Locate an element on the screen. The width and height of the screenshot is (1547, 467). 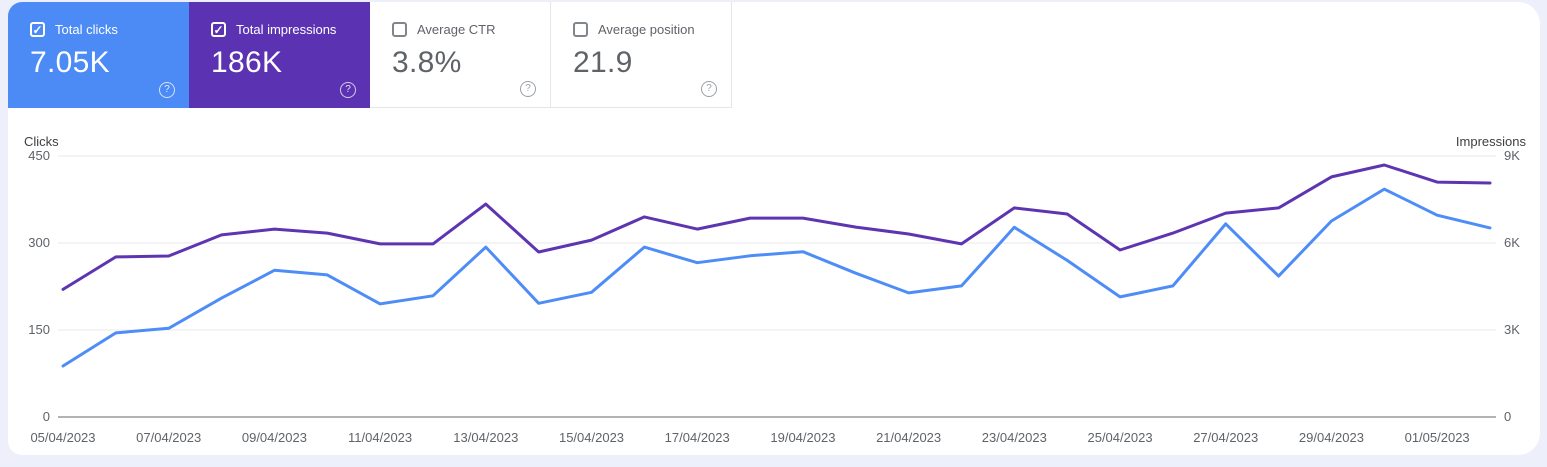
average-ctr-value: 3.8% is located at coordinates (427, 62).